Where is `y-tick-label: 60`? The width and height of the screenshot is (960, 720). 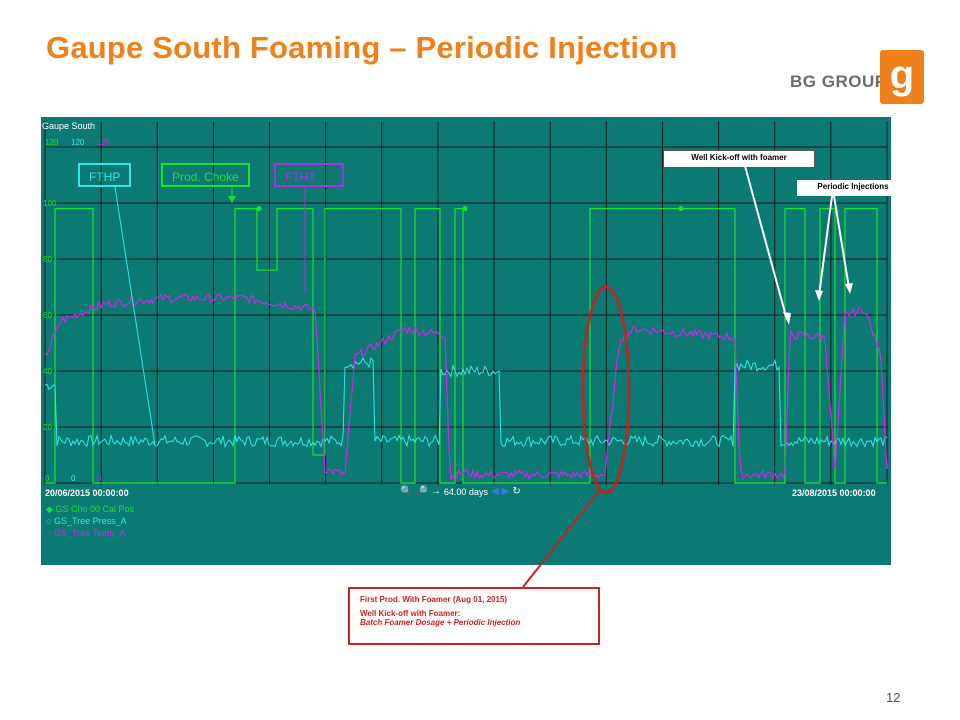 y-tick-label: 60 is located at coordinates (47, 315).